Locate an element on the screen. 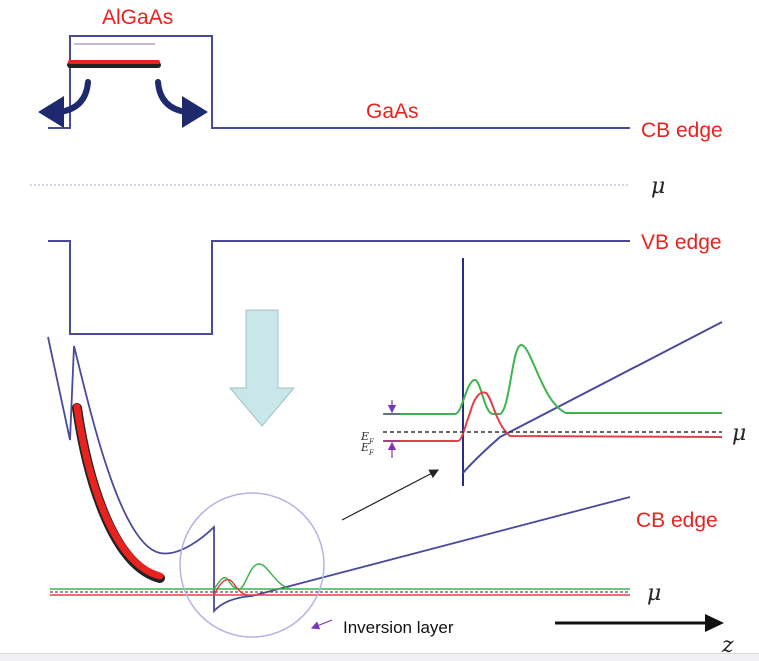  z-axis-arrow is located at coordinates (639, 623).